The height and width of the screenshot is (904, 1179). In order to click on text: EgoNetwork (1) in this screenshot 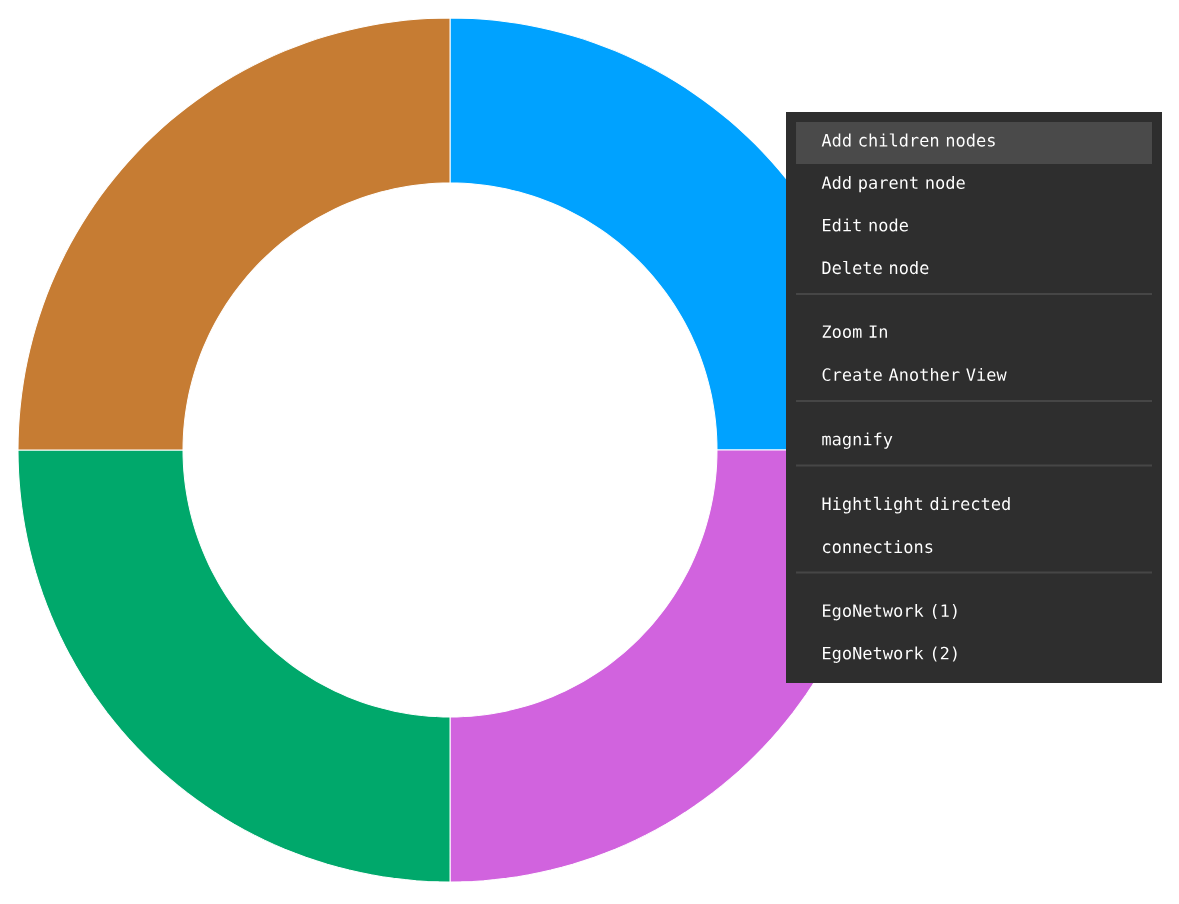, I will do `click(890, 612)`.